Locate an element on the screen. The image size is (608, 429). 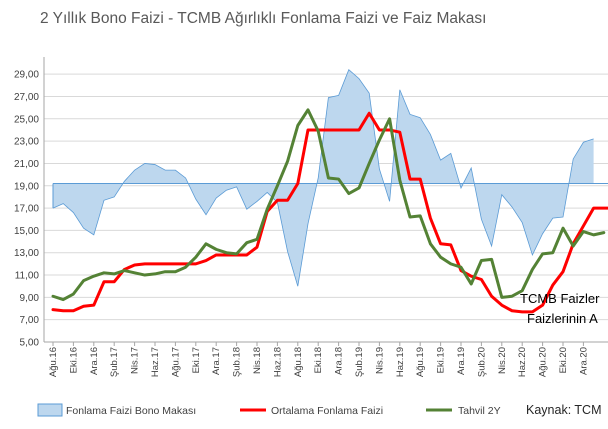
y-tick-label: 15,00 is located at coordinates (26, 231).